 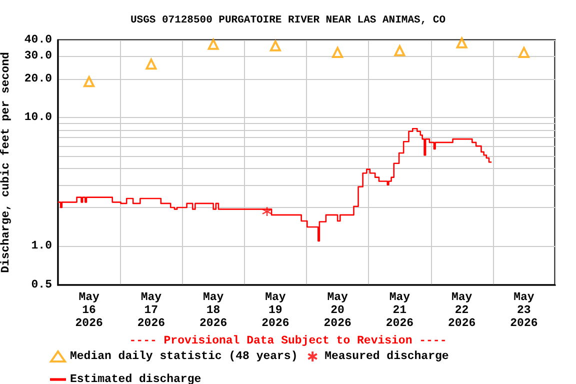 What do you see at coordinates (38, 117) in the screenshot?
I see `y-tick-label: 10.0` at bounding box center [38, 117].